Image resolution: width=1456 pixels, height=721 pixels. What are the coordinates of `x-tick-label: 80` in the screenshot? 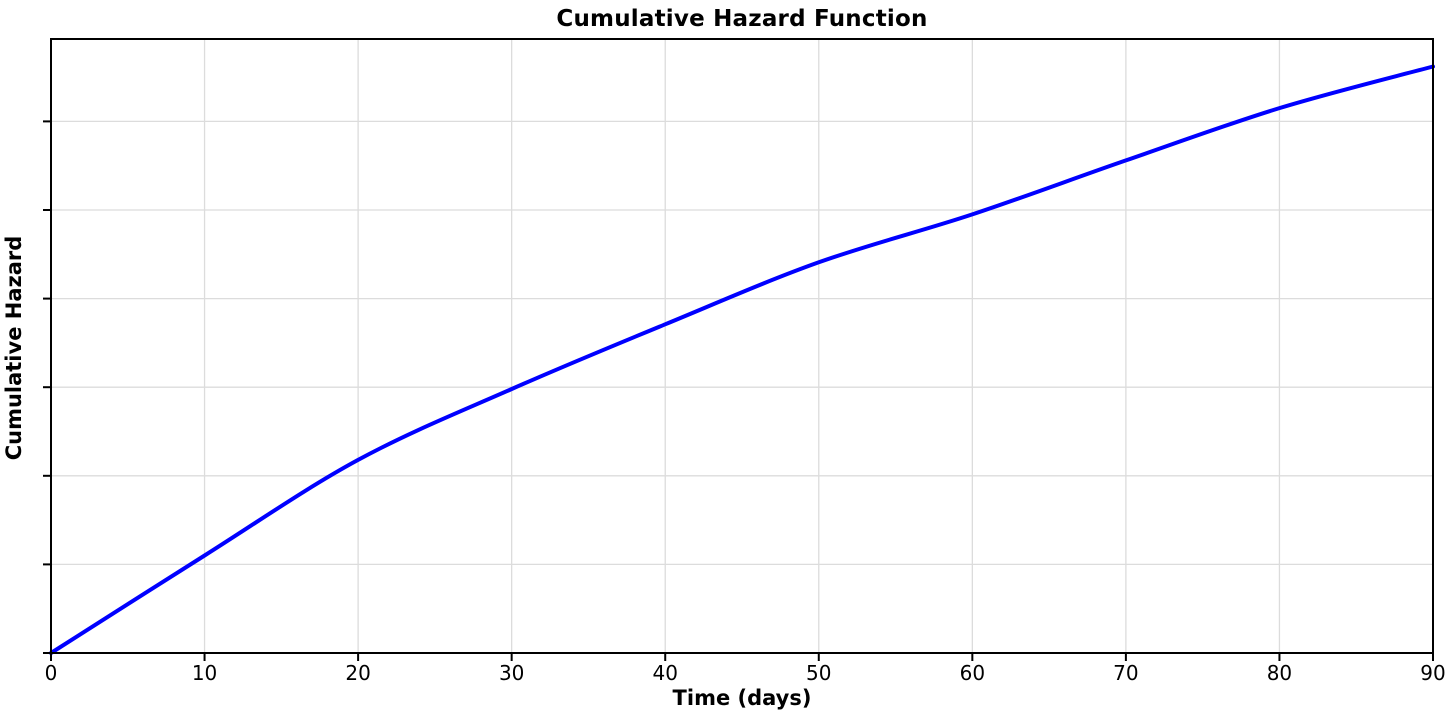 It's located at (1279, 673).